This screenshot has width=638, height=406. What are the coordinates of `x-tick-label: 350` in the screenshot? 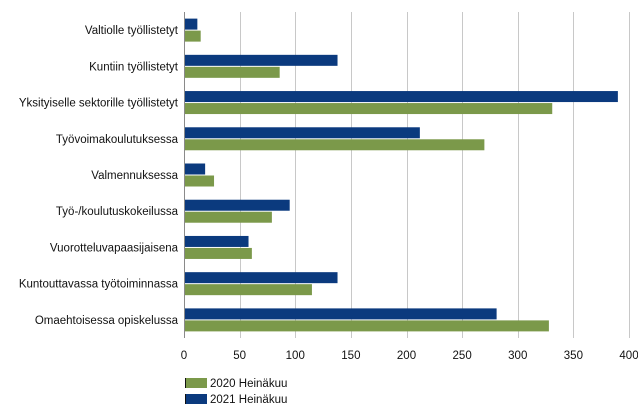 It's located at (573, 356).